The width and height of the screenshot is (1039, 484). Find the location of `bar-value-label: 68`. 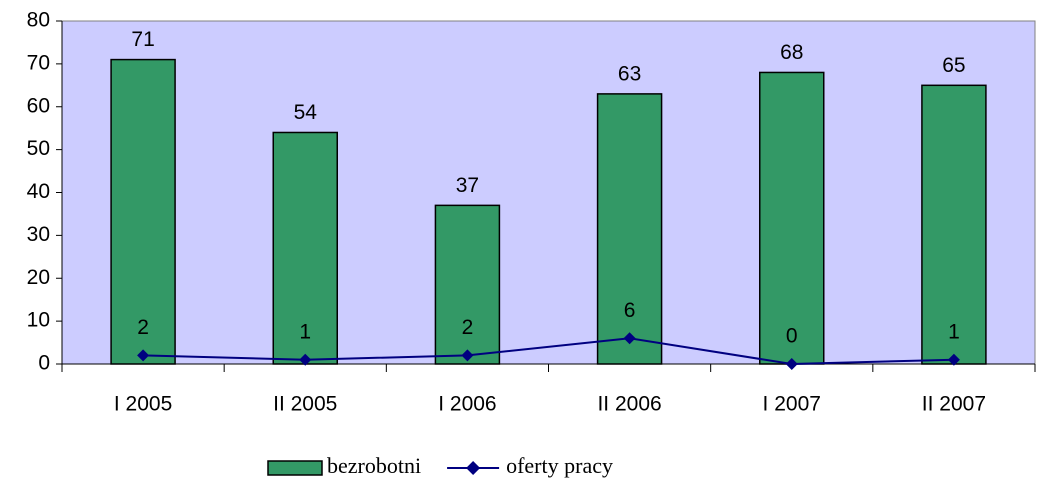

bar-value-label: 68 is located at coordinates (791, 52).